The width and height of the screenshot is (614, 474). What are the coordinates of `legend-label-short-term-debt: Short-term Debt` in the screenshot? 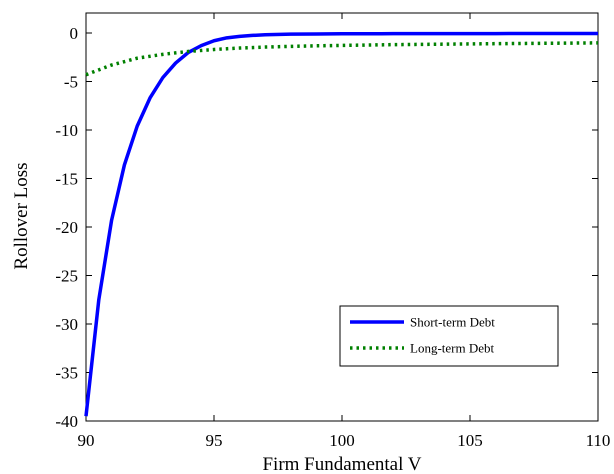 It's located at (452, 322).